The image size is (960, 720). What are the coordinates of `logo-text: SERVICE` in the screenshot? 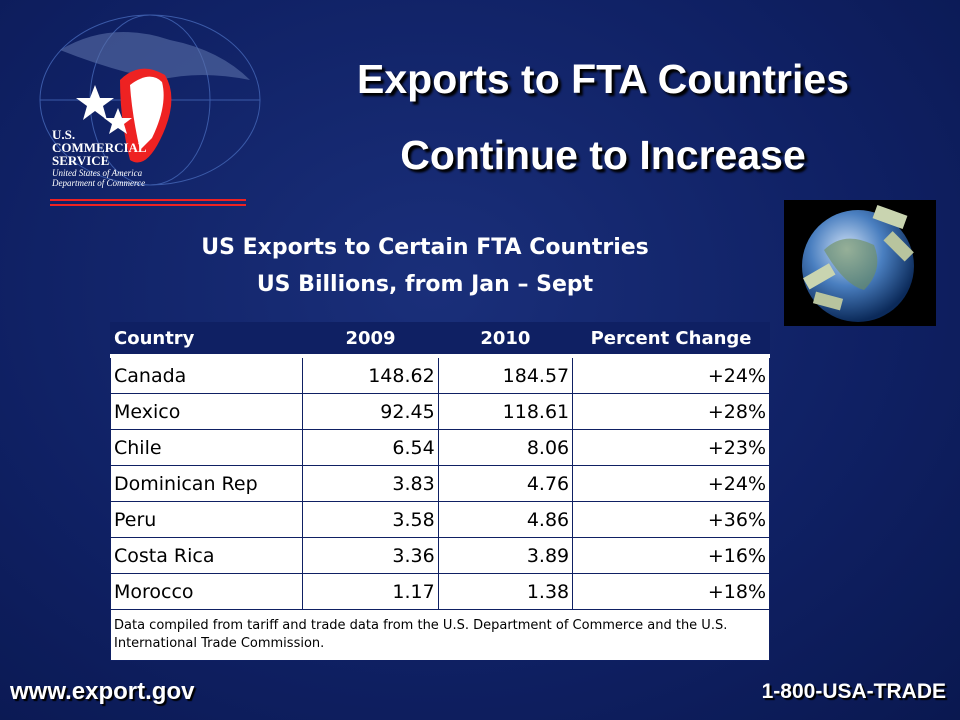 It's located at (81, 160).